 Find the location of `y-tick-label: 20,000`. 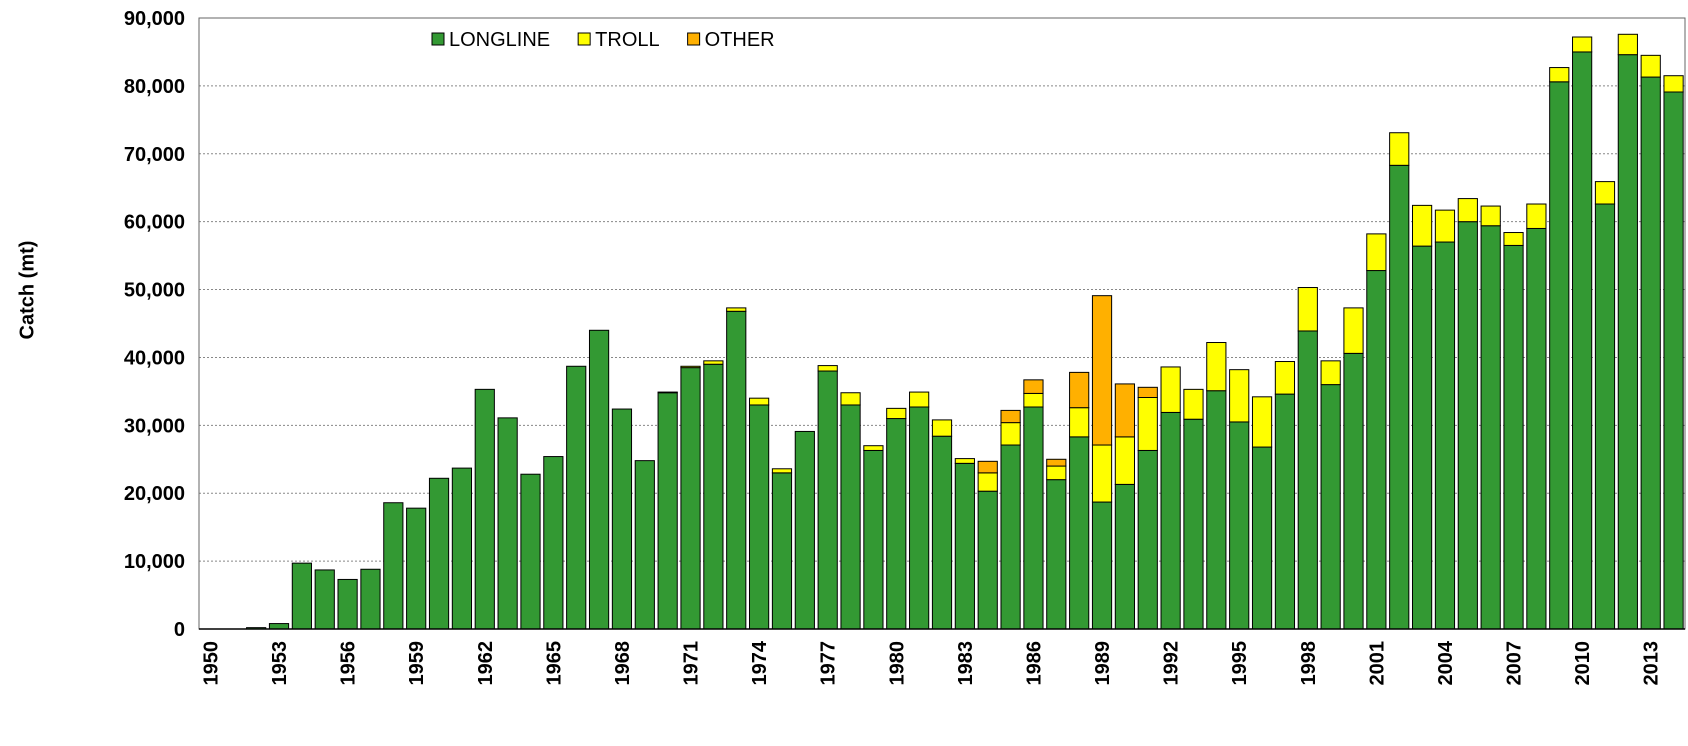

y-tick-label: 20,000 is located at coordinates (154, 494).